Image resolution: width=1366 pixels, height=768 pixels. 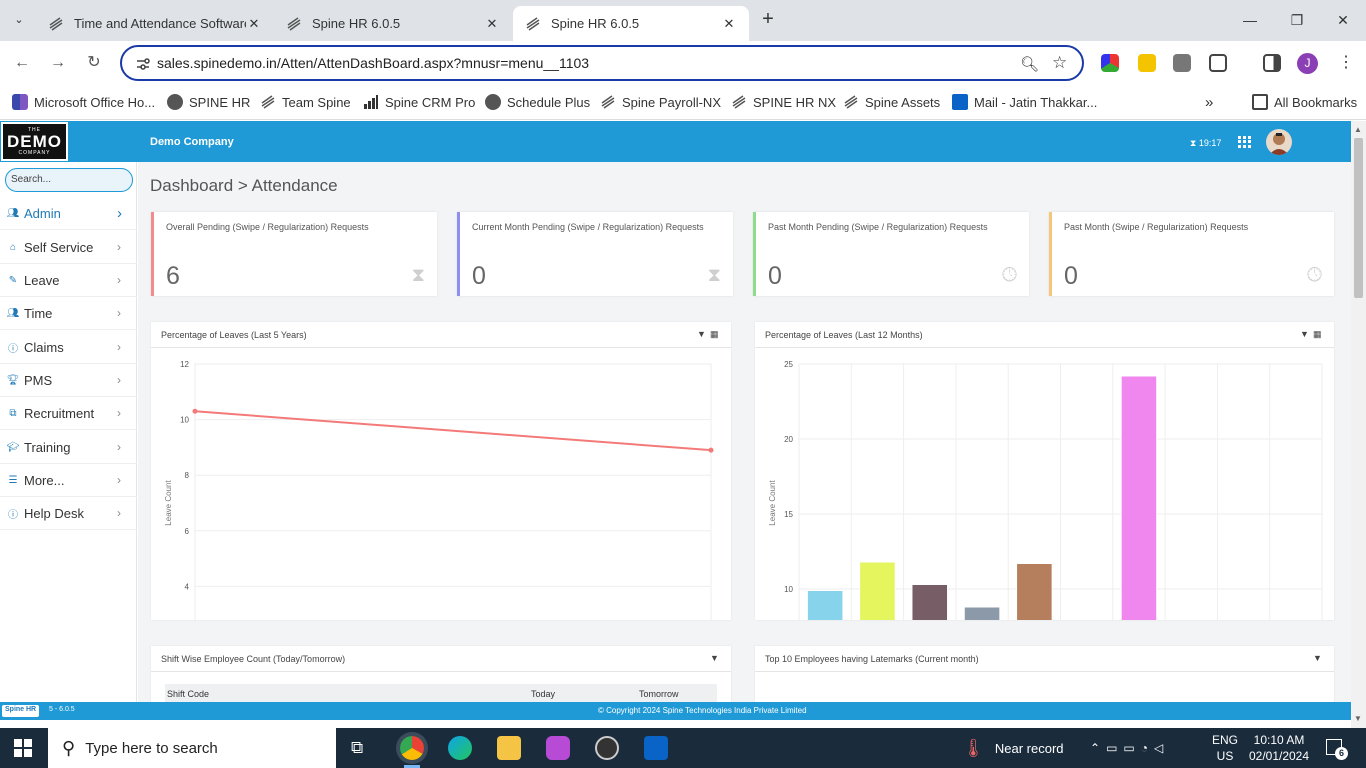 I want to click on more-bookmarks-chevron-icon: », so click(x=1209, y=102).